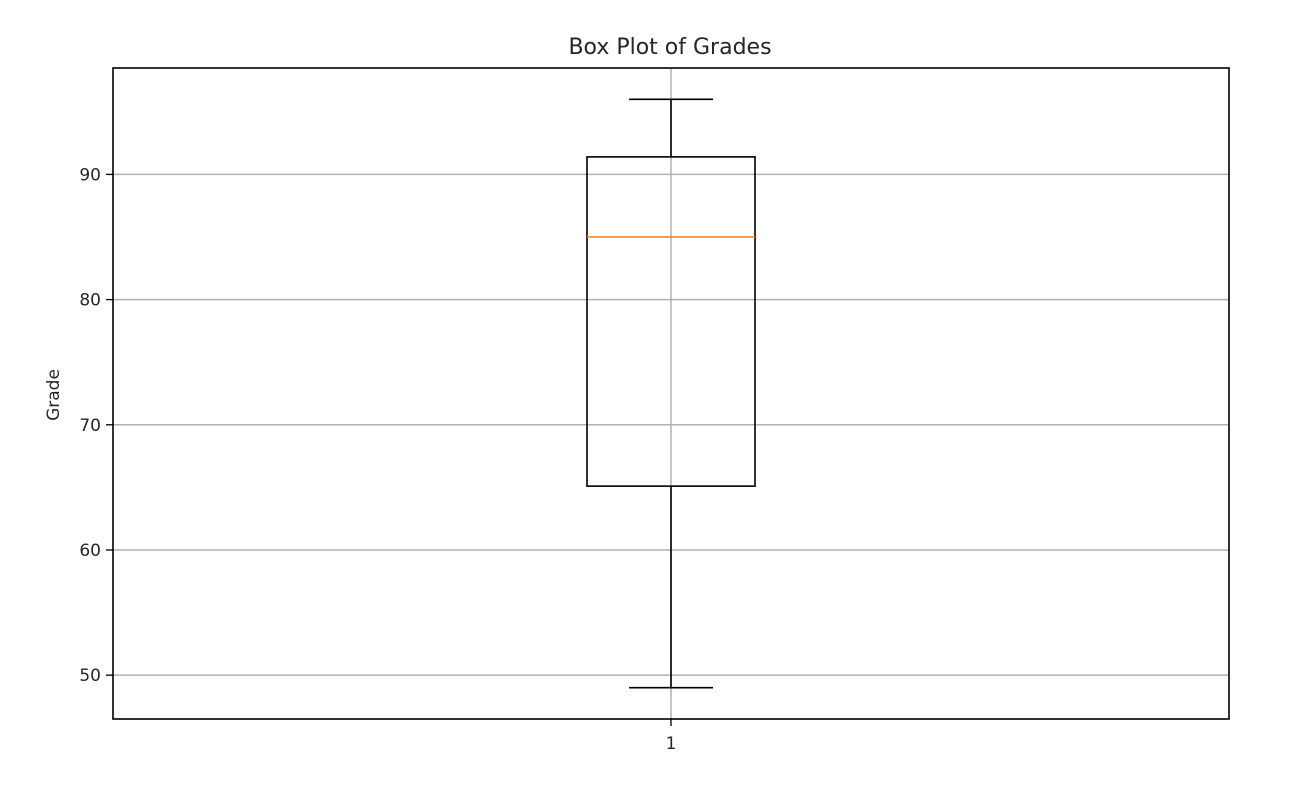 Image resolution: width=1310 pixels, height=796 pixels. I want to click on chart-title: Box Plot of Grades, so click(669, 47).